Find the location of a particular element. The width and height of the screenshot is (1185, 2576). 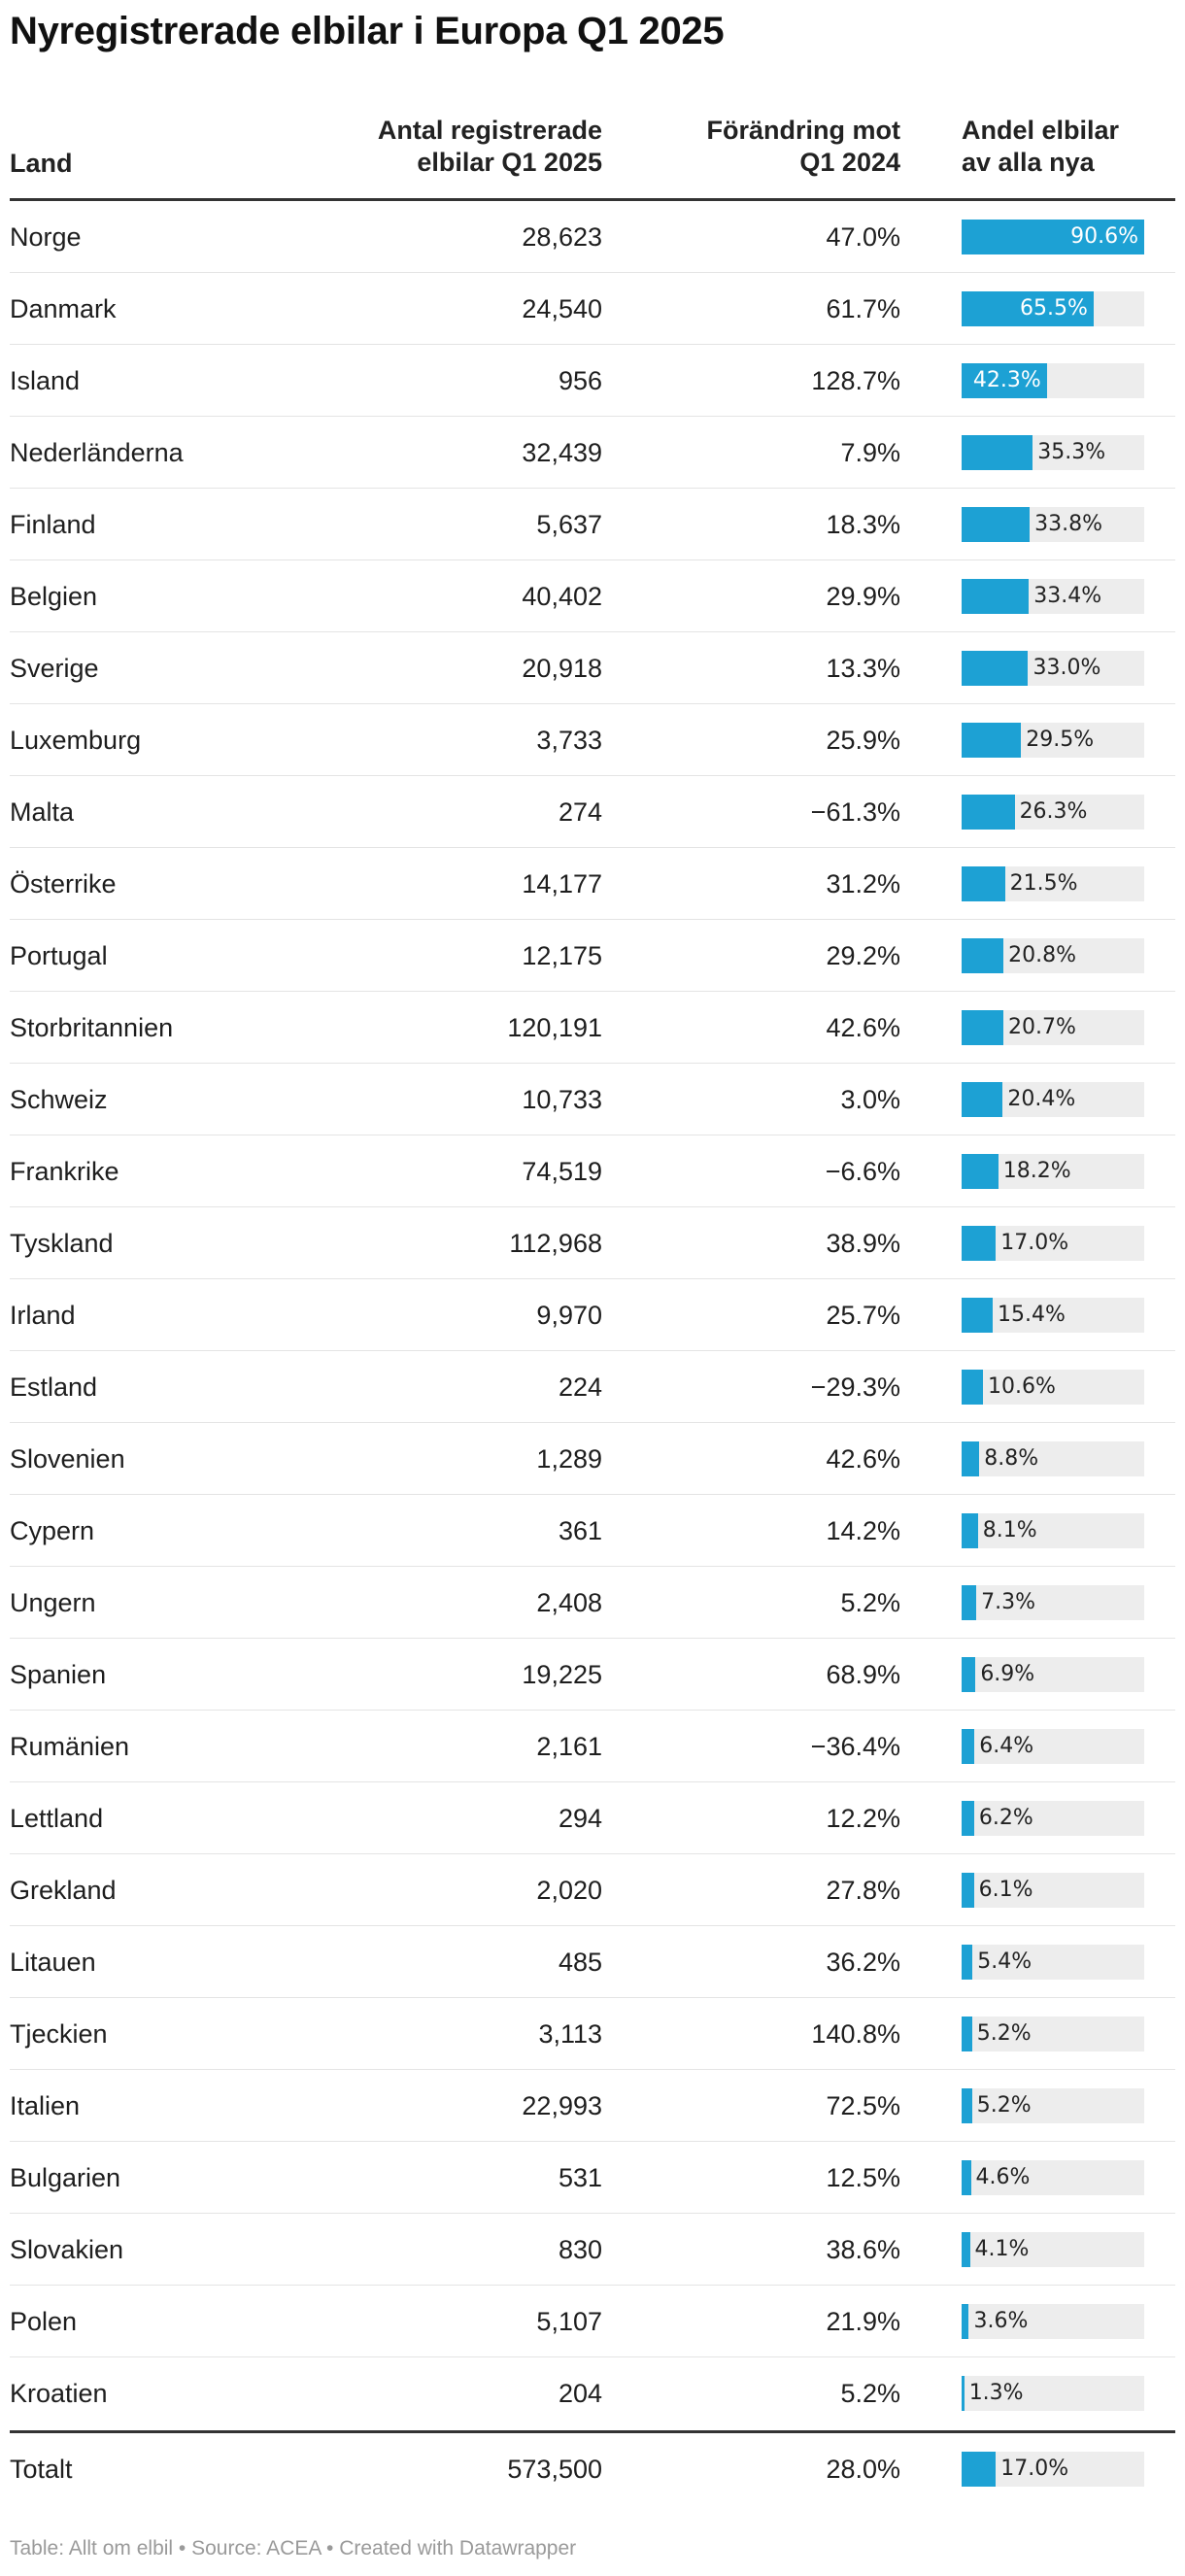

cell-antal: 2,020 is located at coordinates (569, 1890).